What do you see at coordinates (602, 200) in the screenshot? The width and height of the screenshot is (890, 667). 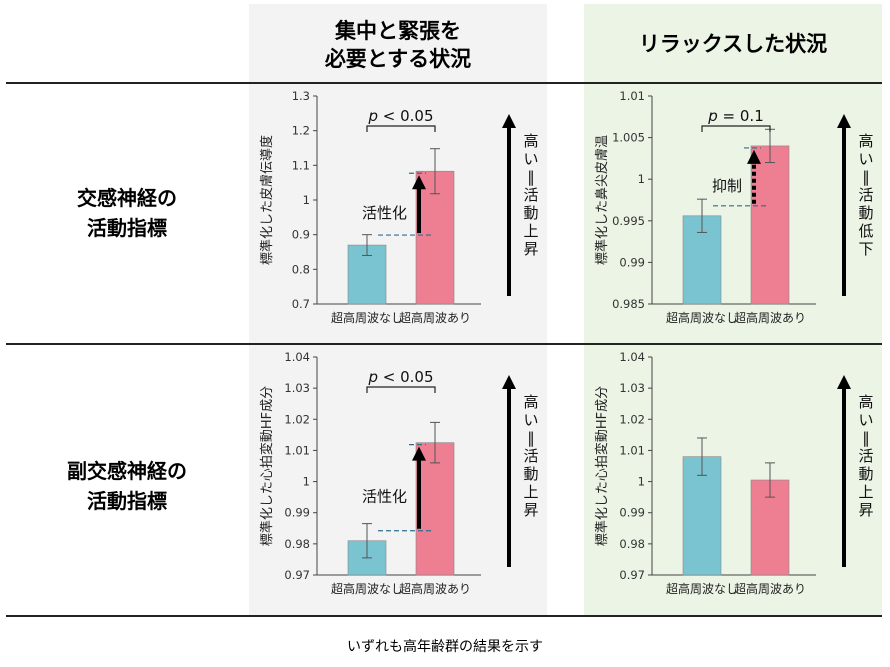 I see `y-axis-label: 標準化した鼻尖皮膚温` at bounding box center [602, 200].